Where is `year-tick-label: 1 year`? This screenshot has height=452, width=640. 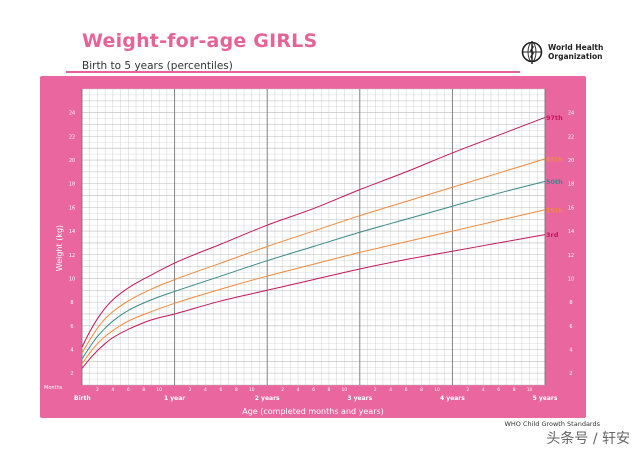
year-tick-label: 1 year is located at coordinates (174, 398).